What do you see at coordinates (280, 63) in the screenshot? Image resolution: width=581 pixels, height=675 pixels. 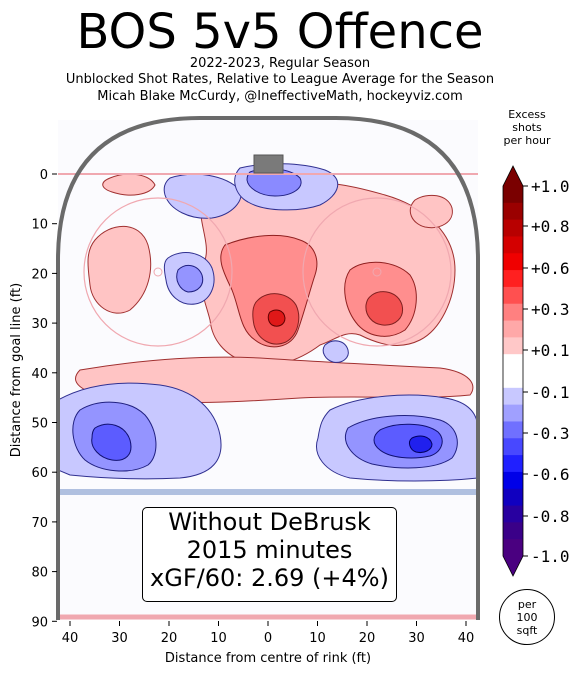 I see `subtitle-season: 2022-2023, Regular Season` at bounding box center [280, 63].